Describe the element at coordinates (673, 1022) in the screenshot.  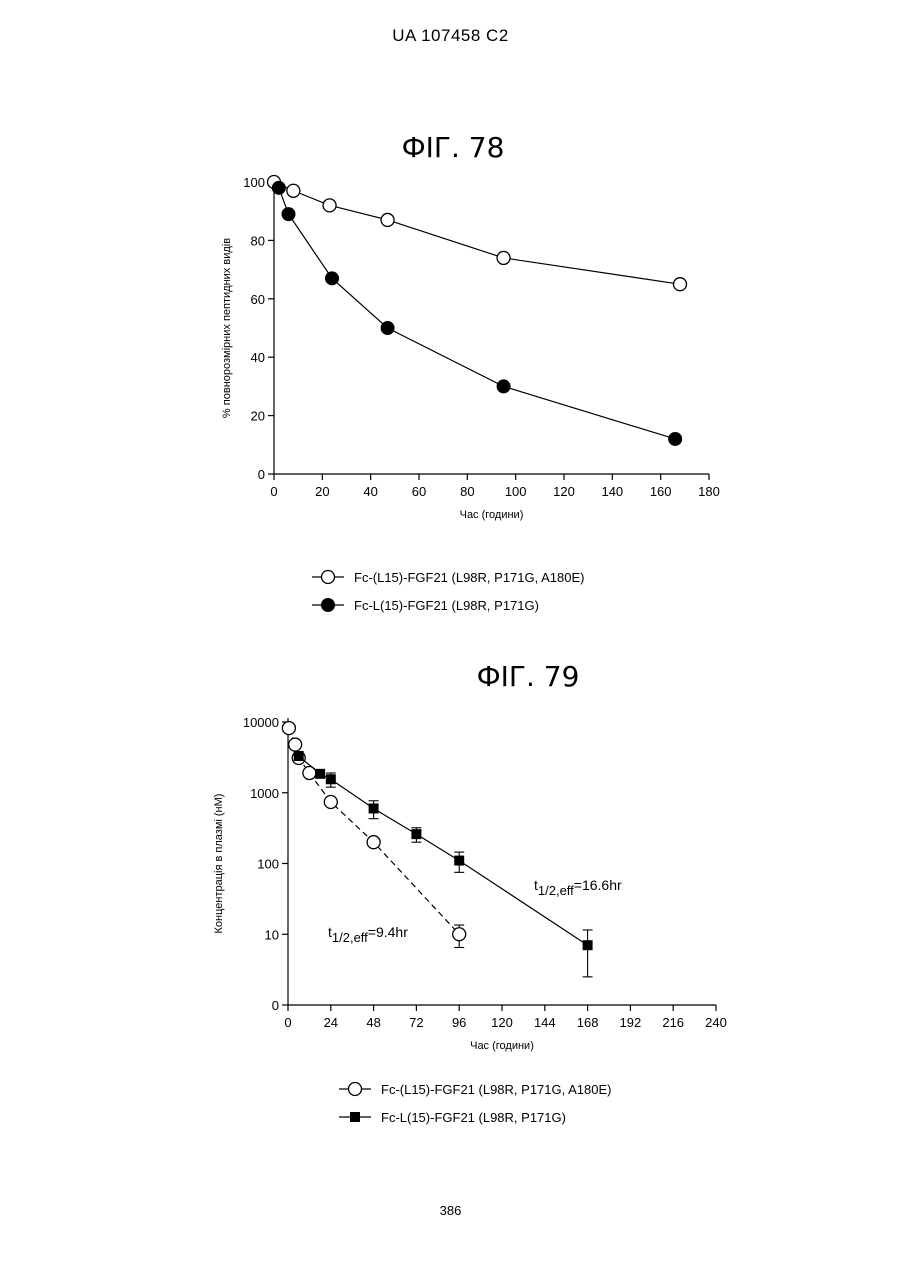
I see `x-tick-label: 216` at that location.